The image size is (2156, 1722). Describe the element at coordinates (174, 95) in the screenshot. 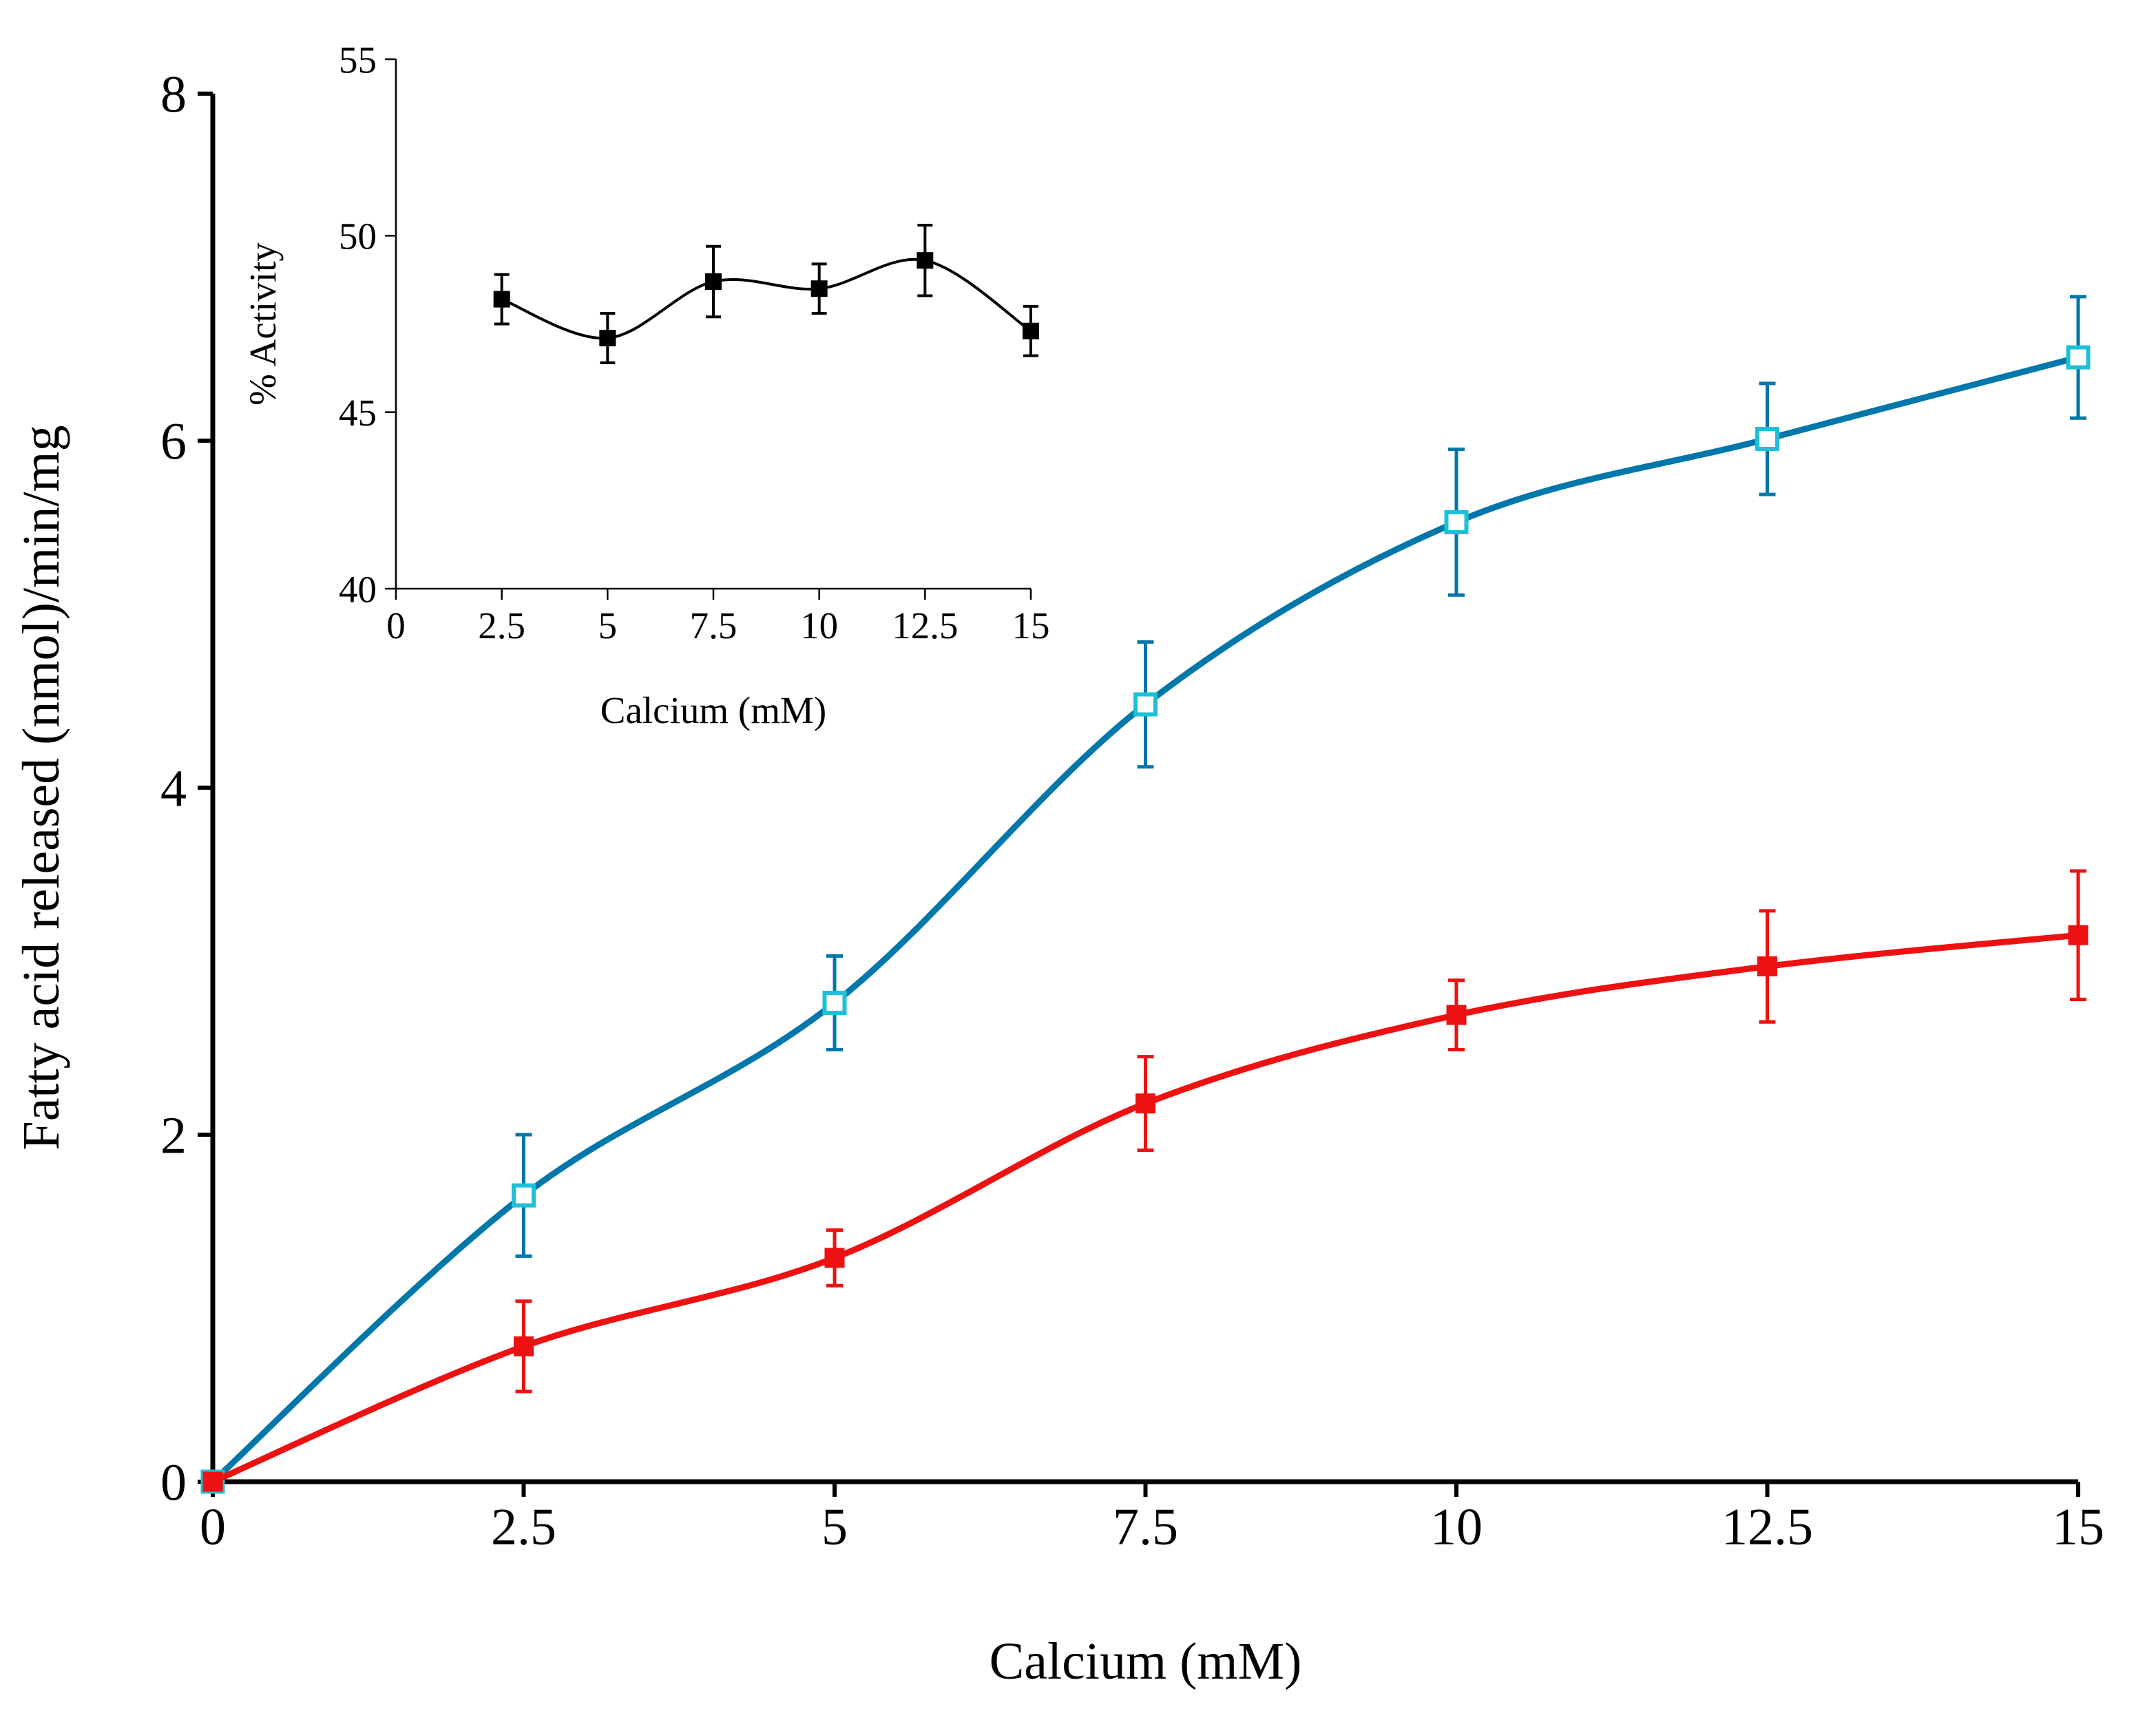

I see `y-tick-label: 8` at that location.